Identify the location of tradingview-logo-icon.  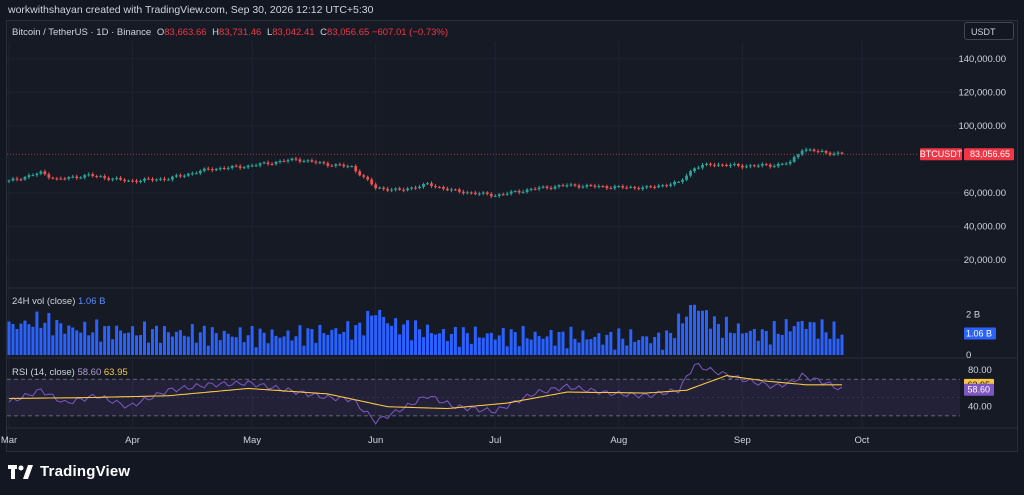
(20, 471).